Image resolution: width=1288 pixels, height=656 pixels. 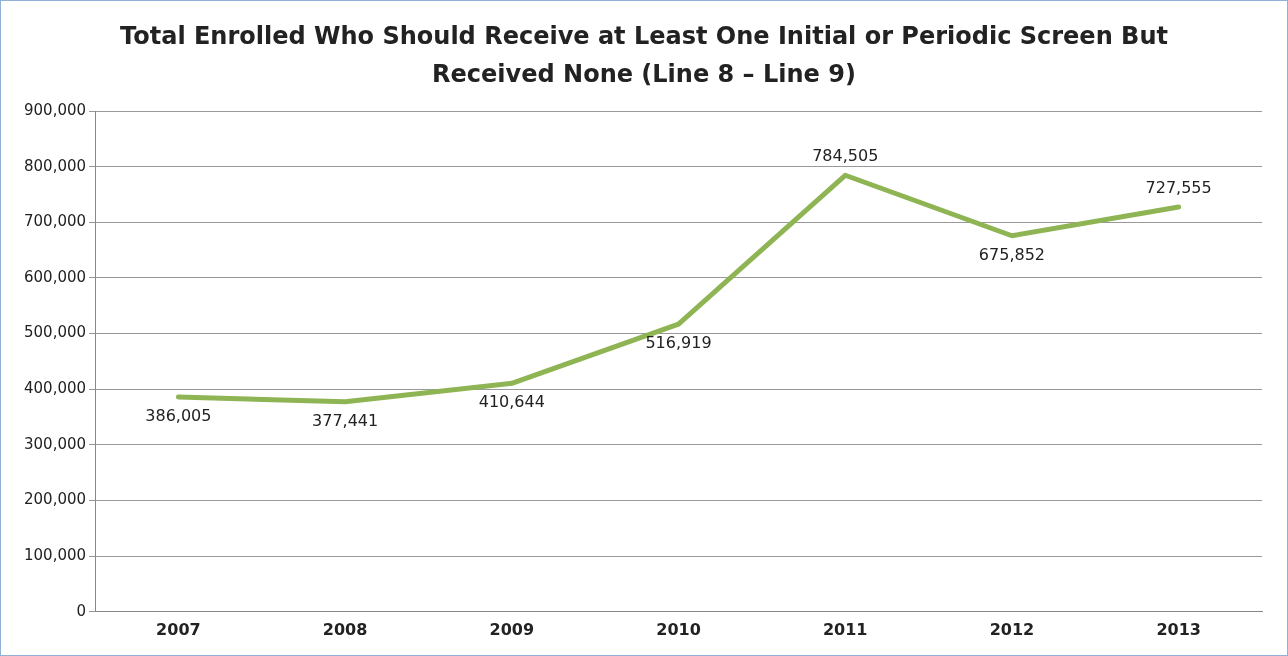 I want to click on x-tick-label: 2011, so click(x=845, y=629).